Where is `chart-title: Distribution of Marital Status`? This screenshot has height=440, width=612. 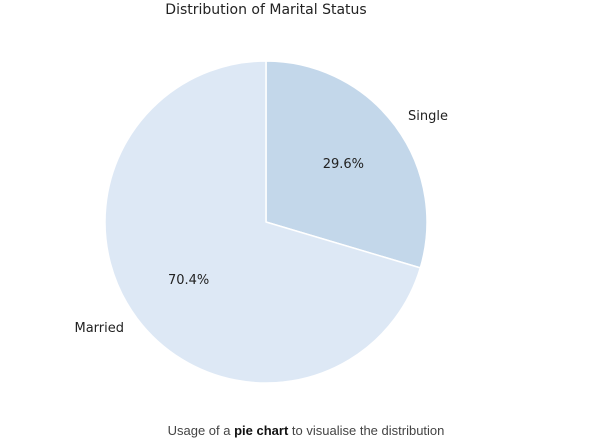 chart-title: Distribution of Marital Status is located at coordinates (265, 10).